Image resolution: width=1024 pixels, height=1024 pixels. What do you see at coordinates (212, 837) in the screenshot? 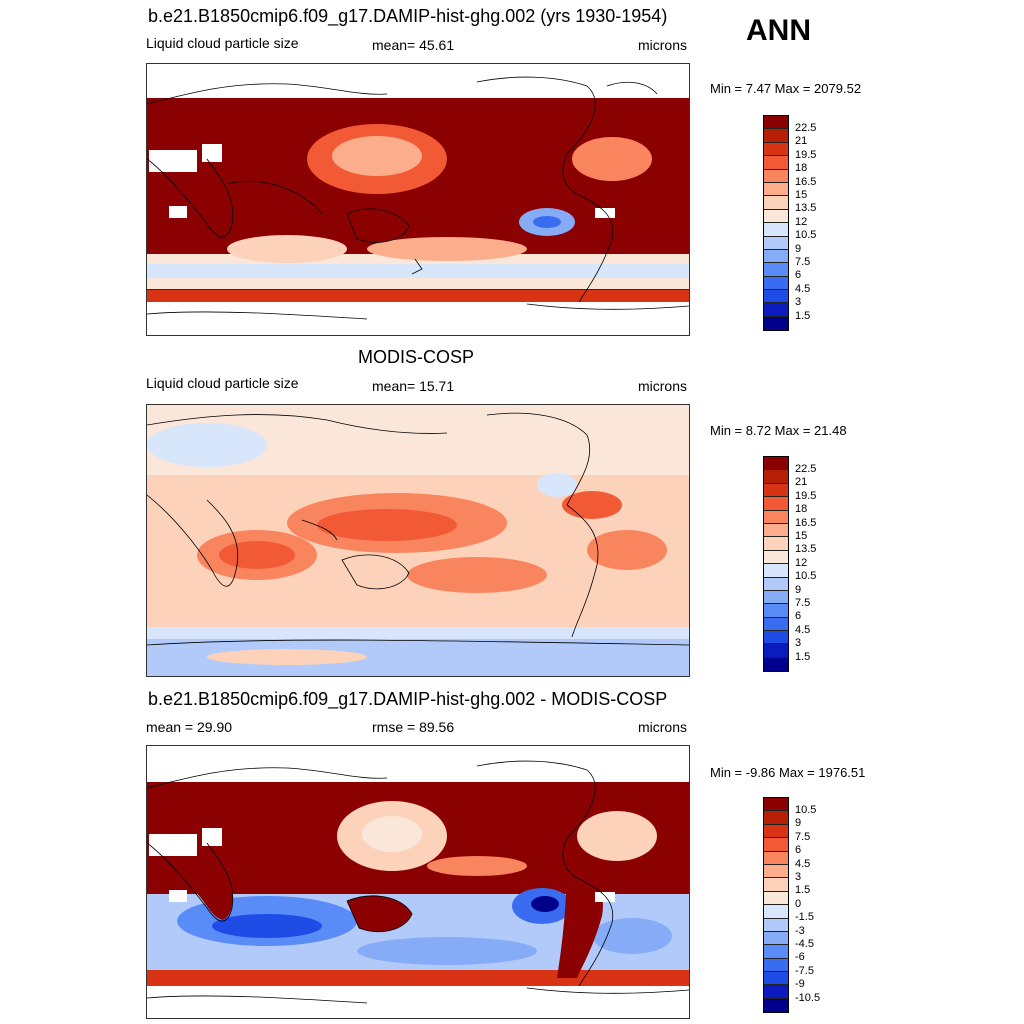
I see `panel3-missing-arabia` at bounding box center [212, 837].